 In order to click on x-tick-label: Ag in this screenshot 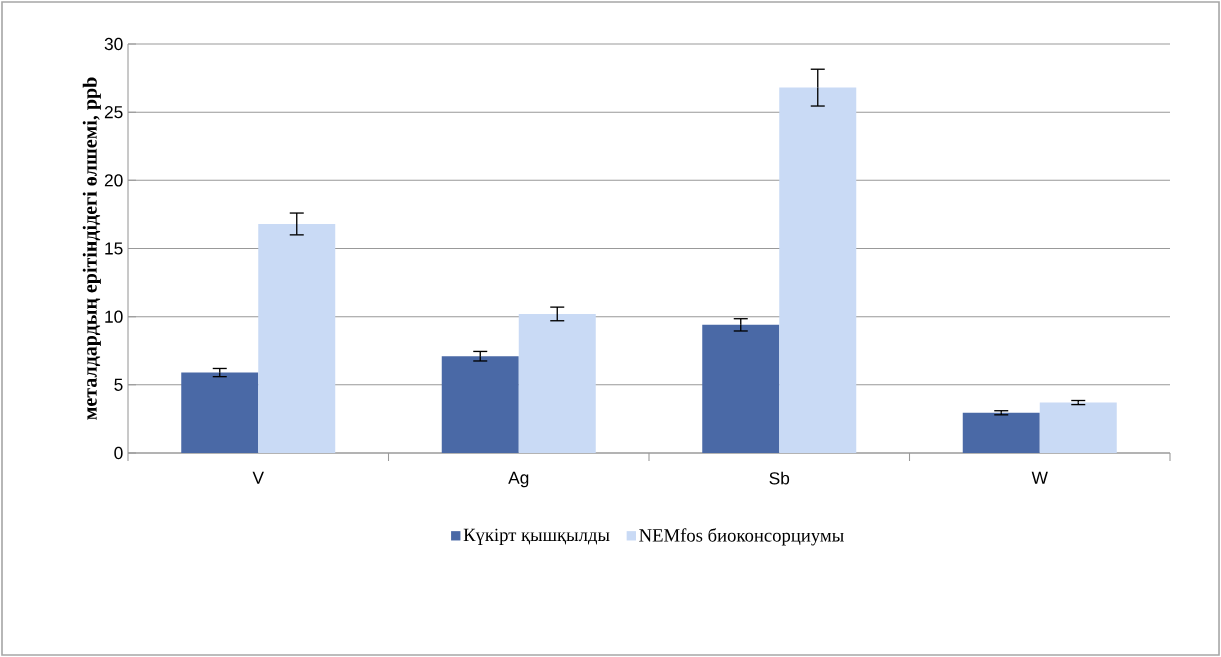, I will do `click(518, 479)`.